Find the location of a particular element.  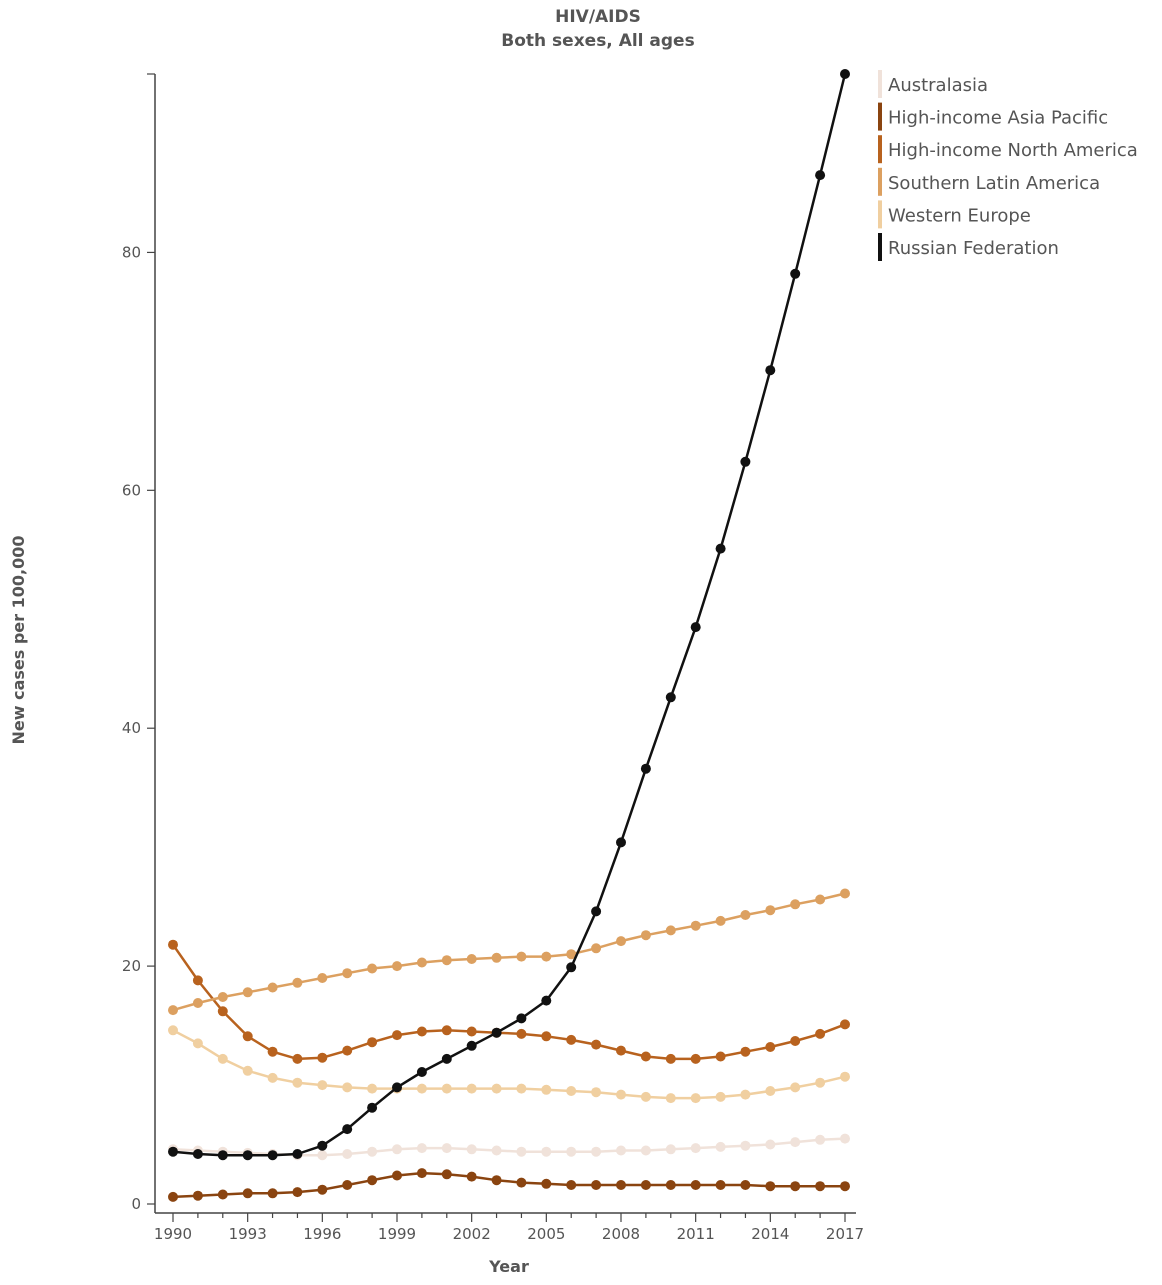

legend-item: Australasia is located at coordinates (933, 84).